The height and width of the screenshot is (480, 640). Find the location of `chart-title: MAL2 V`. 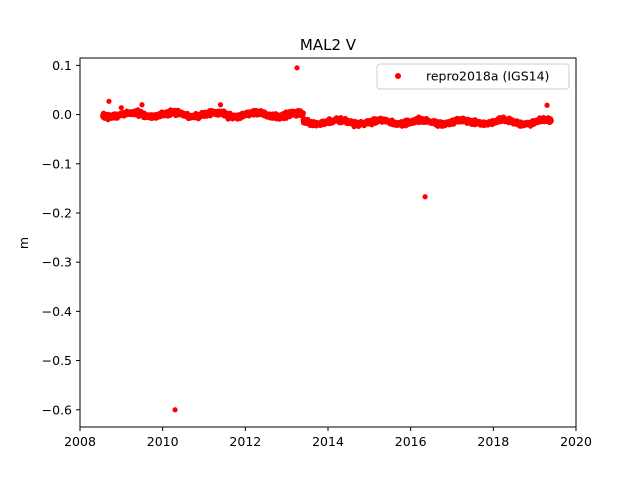

chart-title: MAL2 V is located at coordinates (328, 45).